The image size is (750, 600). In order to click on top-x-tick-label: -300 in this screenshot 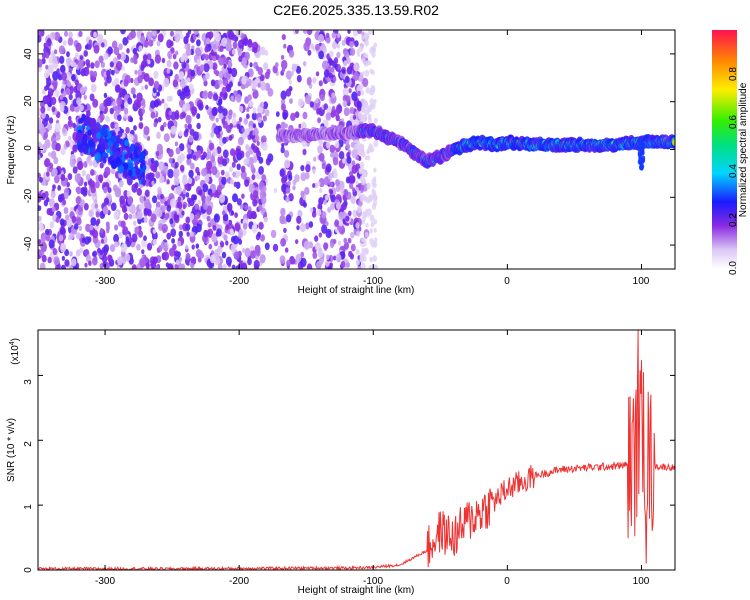, I will do `click(105, 281)`.